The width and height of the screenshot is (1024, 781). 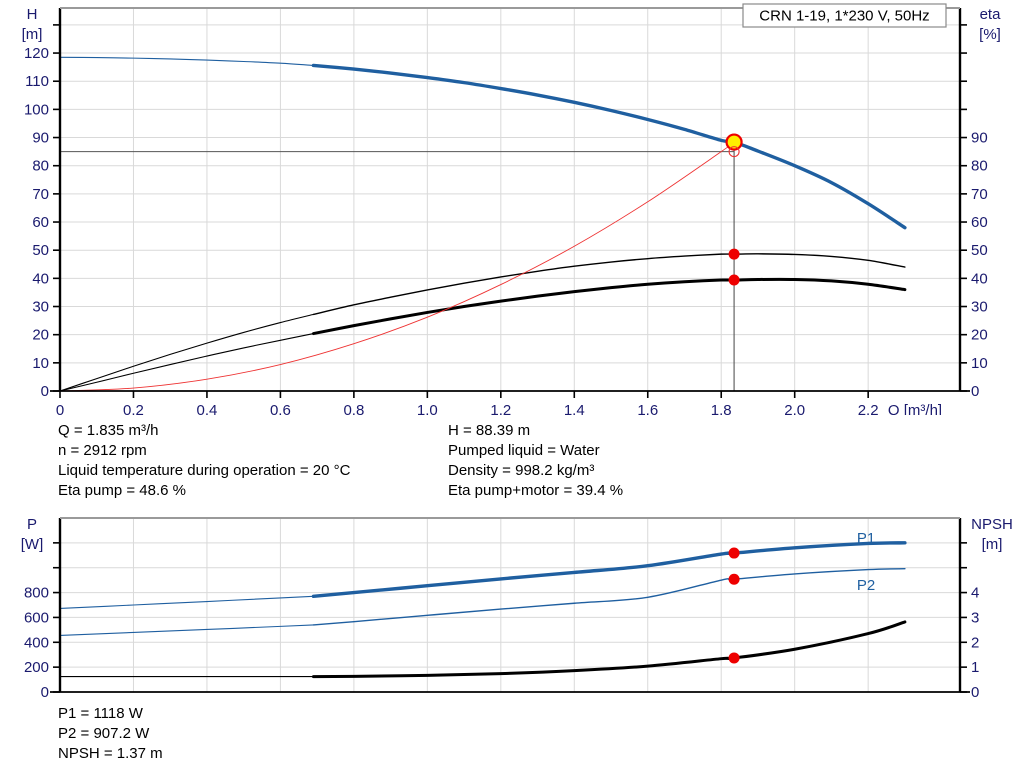 What do you see at coordinates (110, 753) in the screenshot?
I see `power-info-line-2: NPSH = 1.37 m` at bounding box center [110, 753].